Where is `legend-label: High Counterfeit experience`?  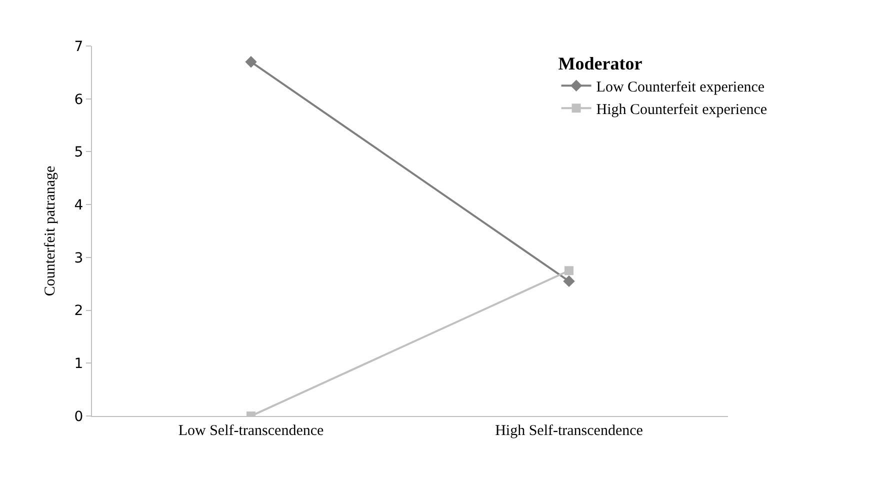 legend-label: High Counterfeit experience is located at coordinates (682, 110).